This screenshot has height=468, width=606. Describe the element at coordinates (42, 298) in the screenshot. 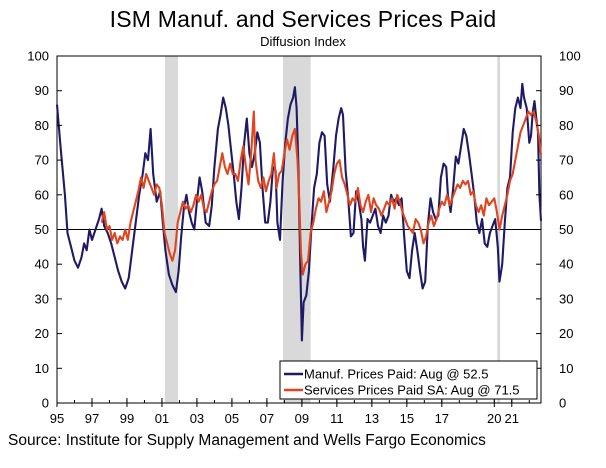

I see `y-tick-label-left-30: 30` at that location.